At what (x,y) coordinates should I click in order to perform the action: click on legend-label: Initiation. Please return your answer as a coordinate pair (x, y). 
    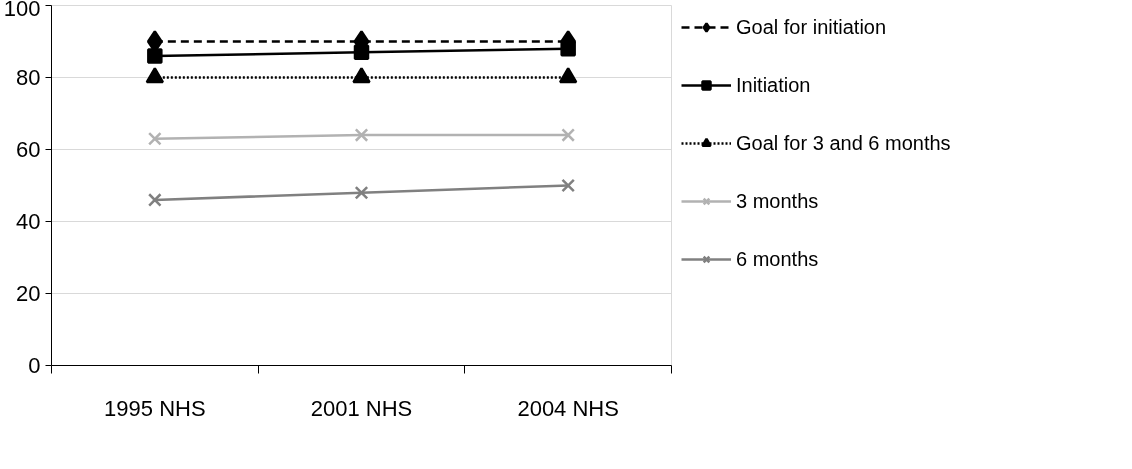
    Looking at the image, I should click on (773, 85).